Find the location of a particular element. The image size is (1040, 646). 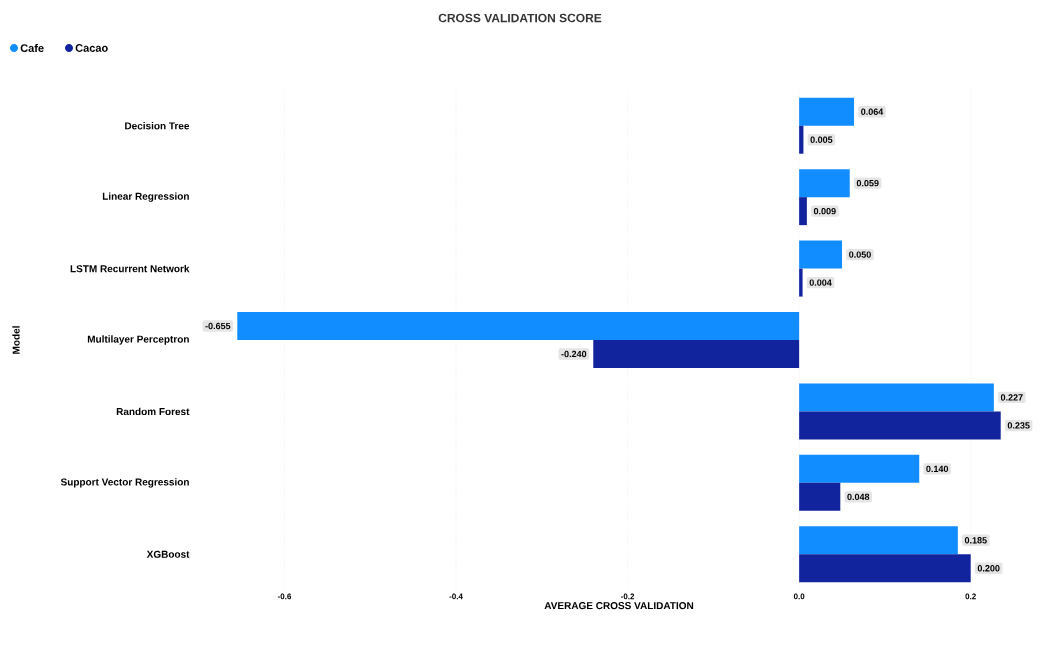

x-axis-title: AVERAGE CROSS VALIDATION is located at coordinates (619, 606).